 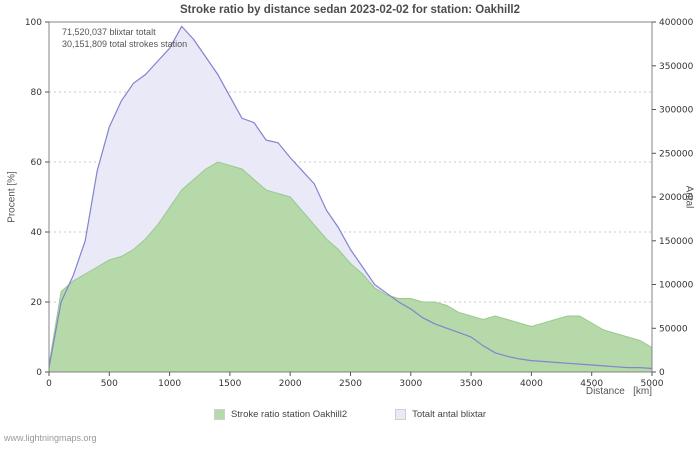 What do you see at coordinates (676, 198) in the screenshot?
I see `svg-text: 200000` at bounding box center [676, 198].